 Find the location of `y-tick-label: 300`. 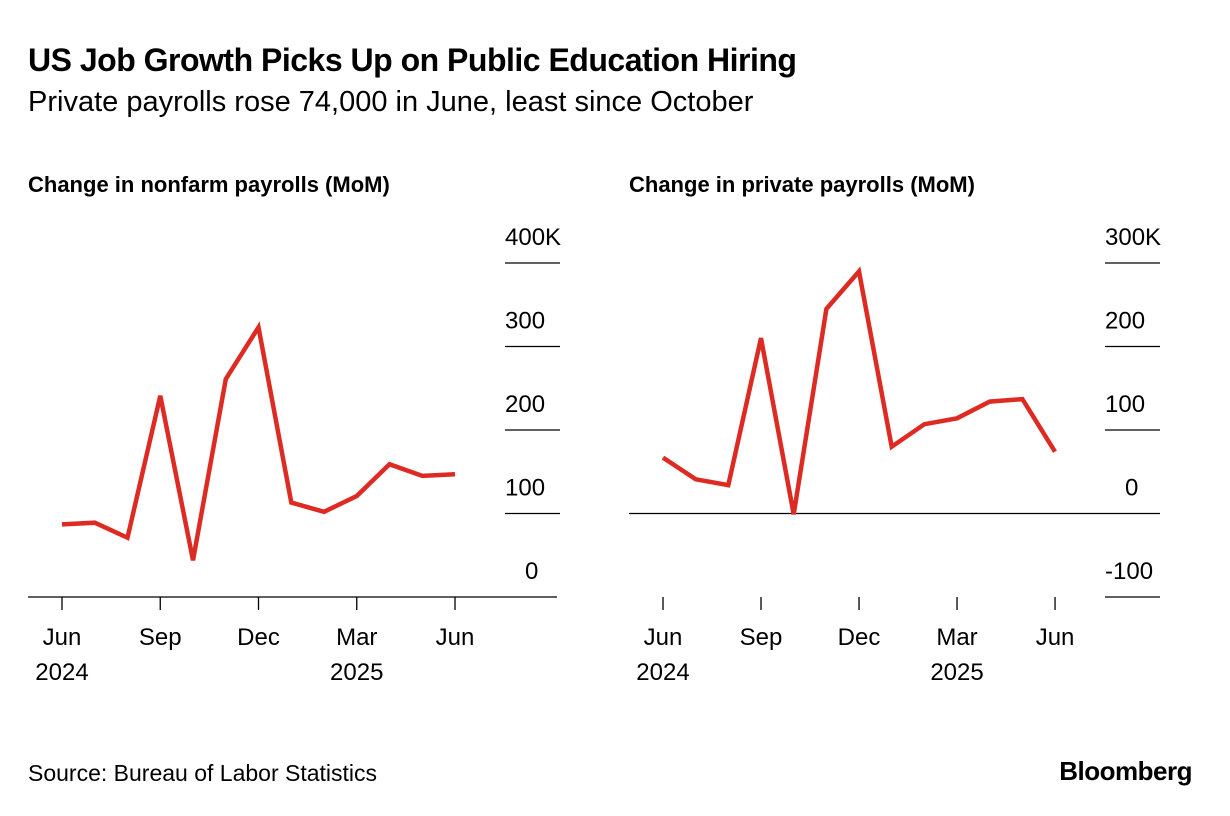

y-tick-label: 300 is located at coordinates (525, 321).